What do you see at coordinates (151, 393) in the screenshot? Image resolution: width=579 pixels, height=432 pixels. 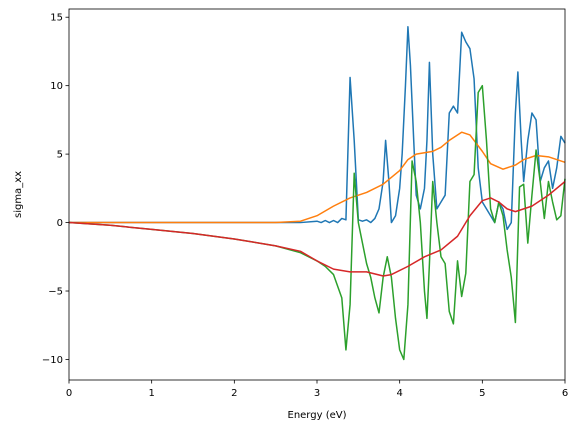 I see `x-tick-label: 1` at bounding box center [151, 393].